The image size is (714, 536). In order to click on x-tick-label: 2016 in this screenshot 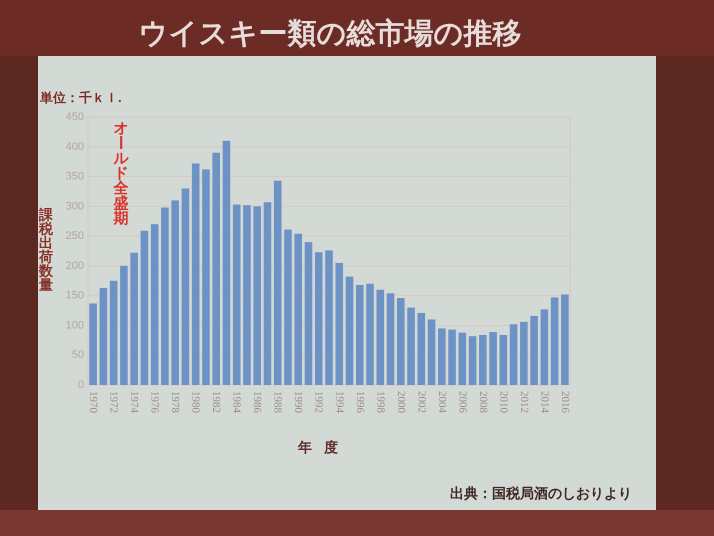, I will do `click(564, 402)`.